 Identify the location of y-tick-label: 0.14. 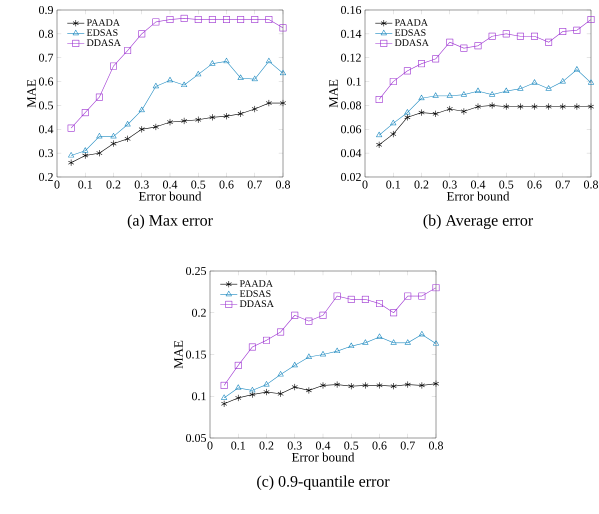
(351, 34).